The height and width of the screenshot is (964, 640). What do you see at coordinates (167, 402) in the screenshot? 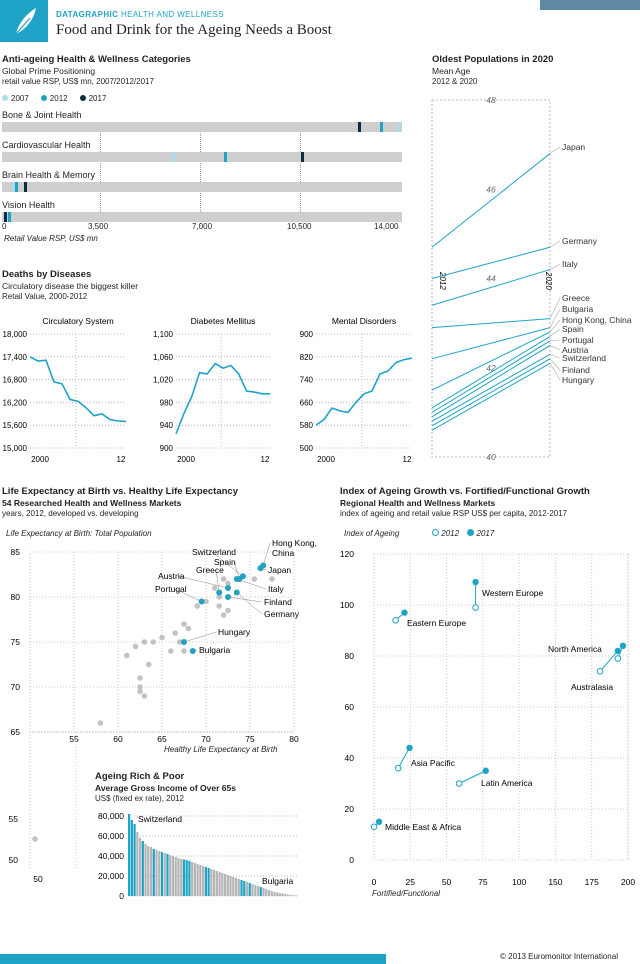
I see `death-ytick: 980` at bounding box center [167, 402].